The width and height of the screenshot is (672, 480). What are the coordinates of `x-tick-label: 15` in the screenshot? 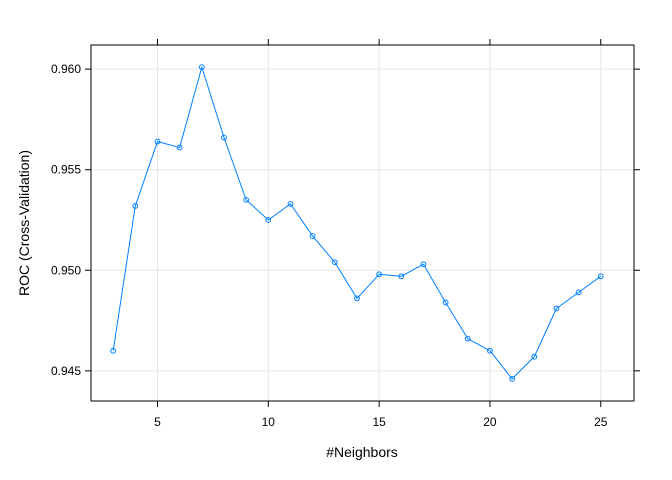 It's located at (379, 422).